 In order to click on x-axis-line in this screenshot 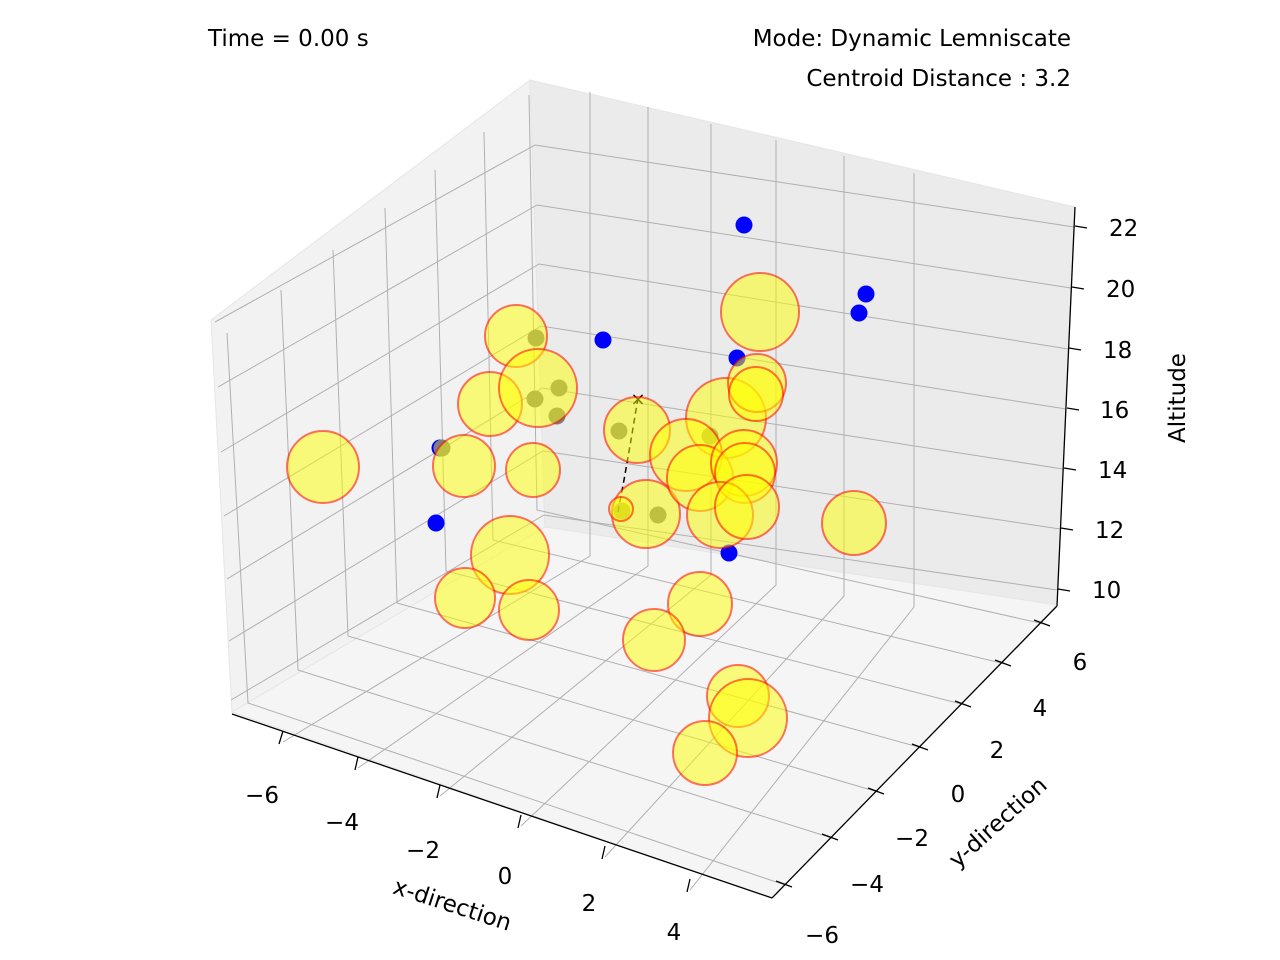, I will do `click(502, 806)`.